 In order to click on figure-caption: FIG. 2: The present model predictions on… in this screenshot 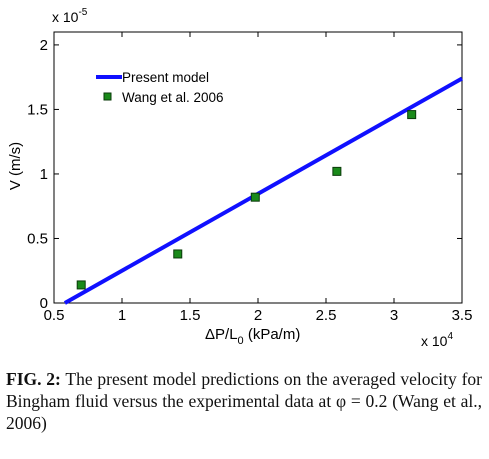, I will do `click(244, 401)`.